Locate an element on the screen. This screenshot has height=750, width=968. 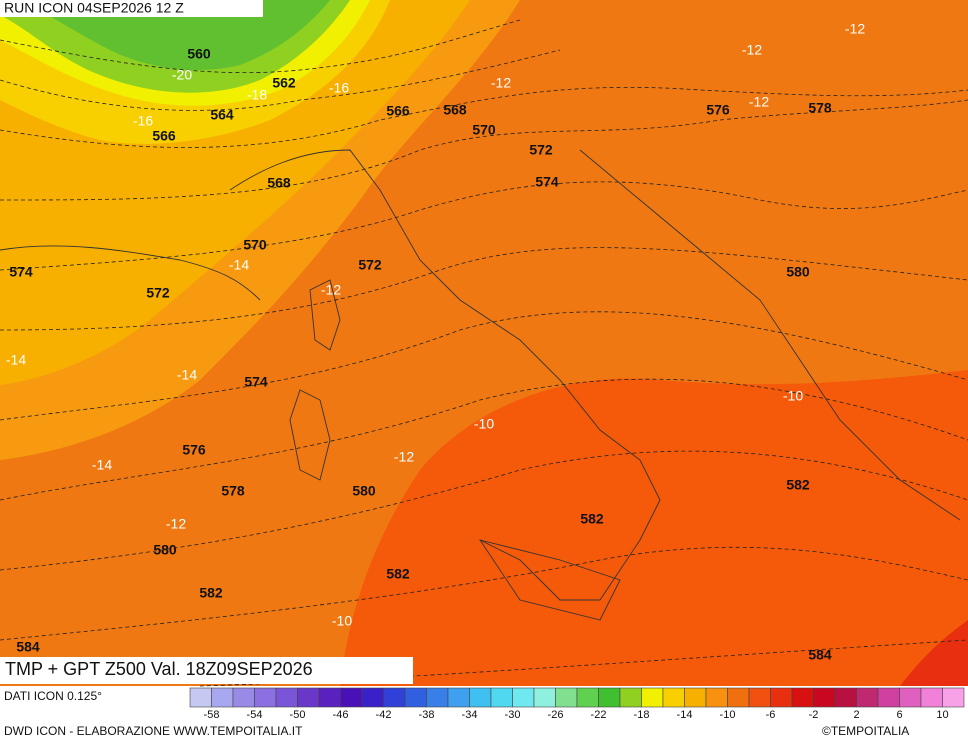
contour-label: 564 is located at coordinates (222, 115).